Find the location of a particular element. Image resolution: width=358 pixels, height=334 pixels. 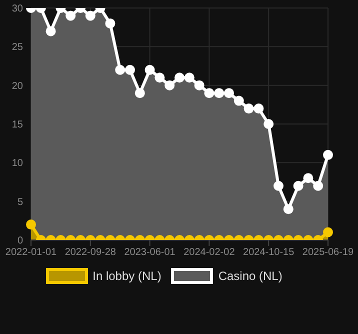

y-tick-label: 20 is located at coordinates (18, 86).